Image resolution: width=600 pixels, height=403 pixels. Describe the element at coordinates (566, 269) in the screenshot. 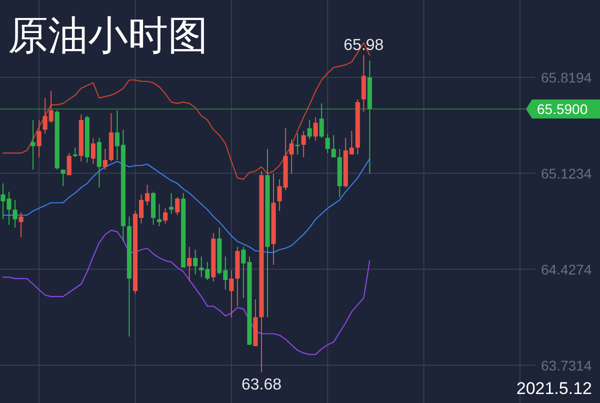

I see `y-tick-label: 64.4274` at that location.